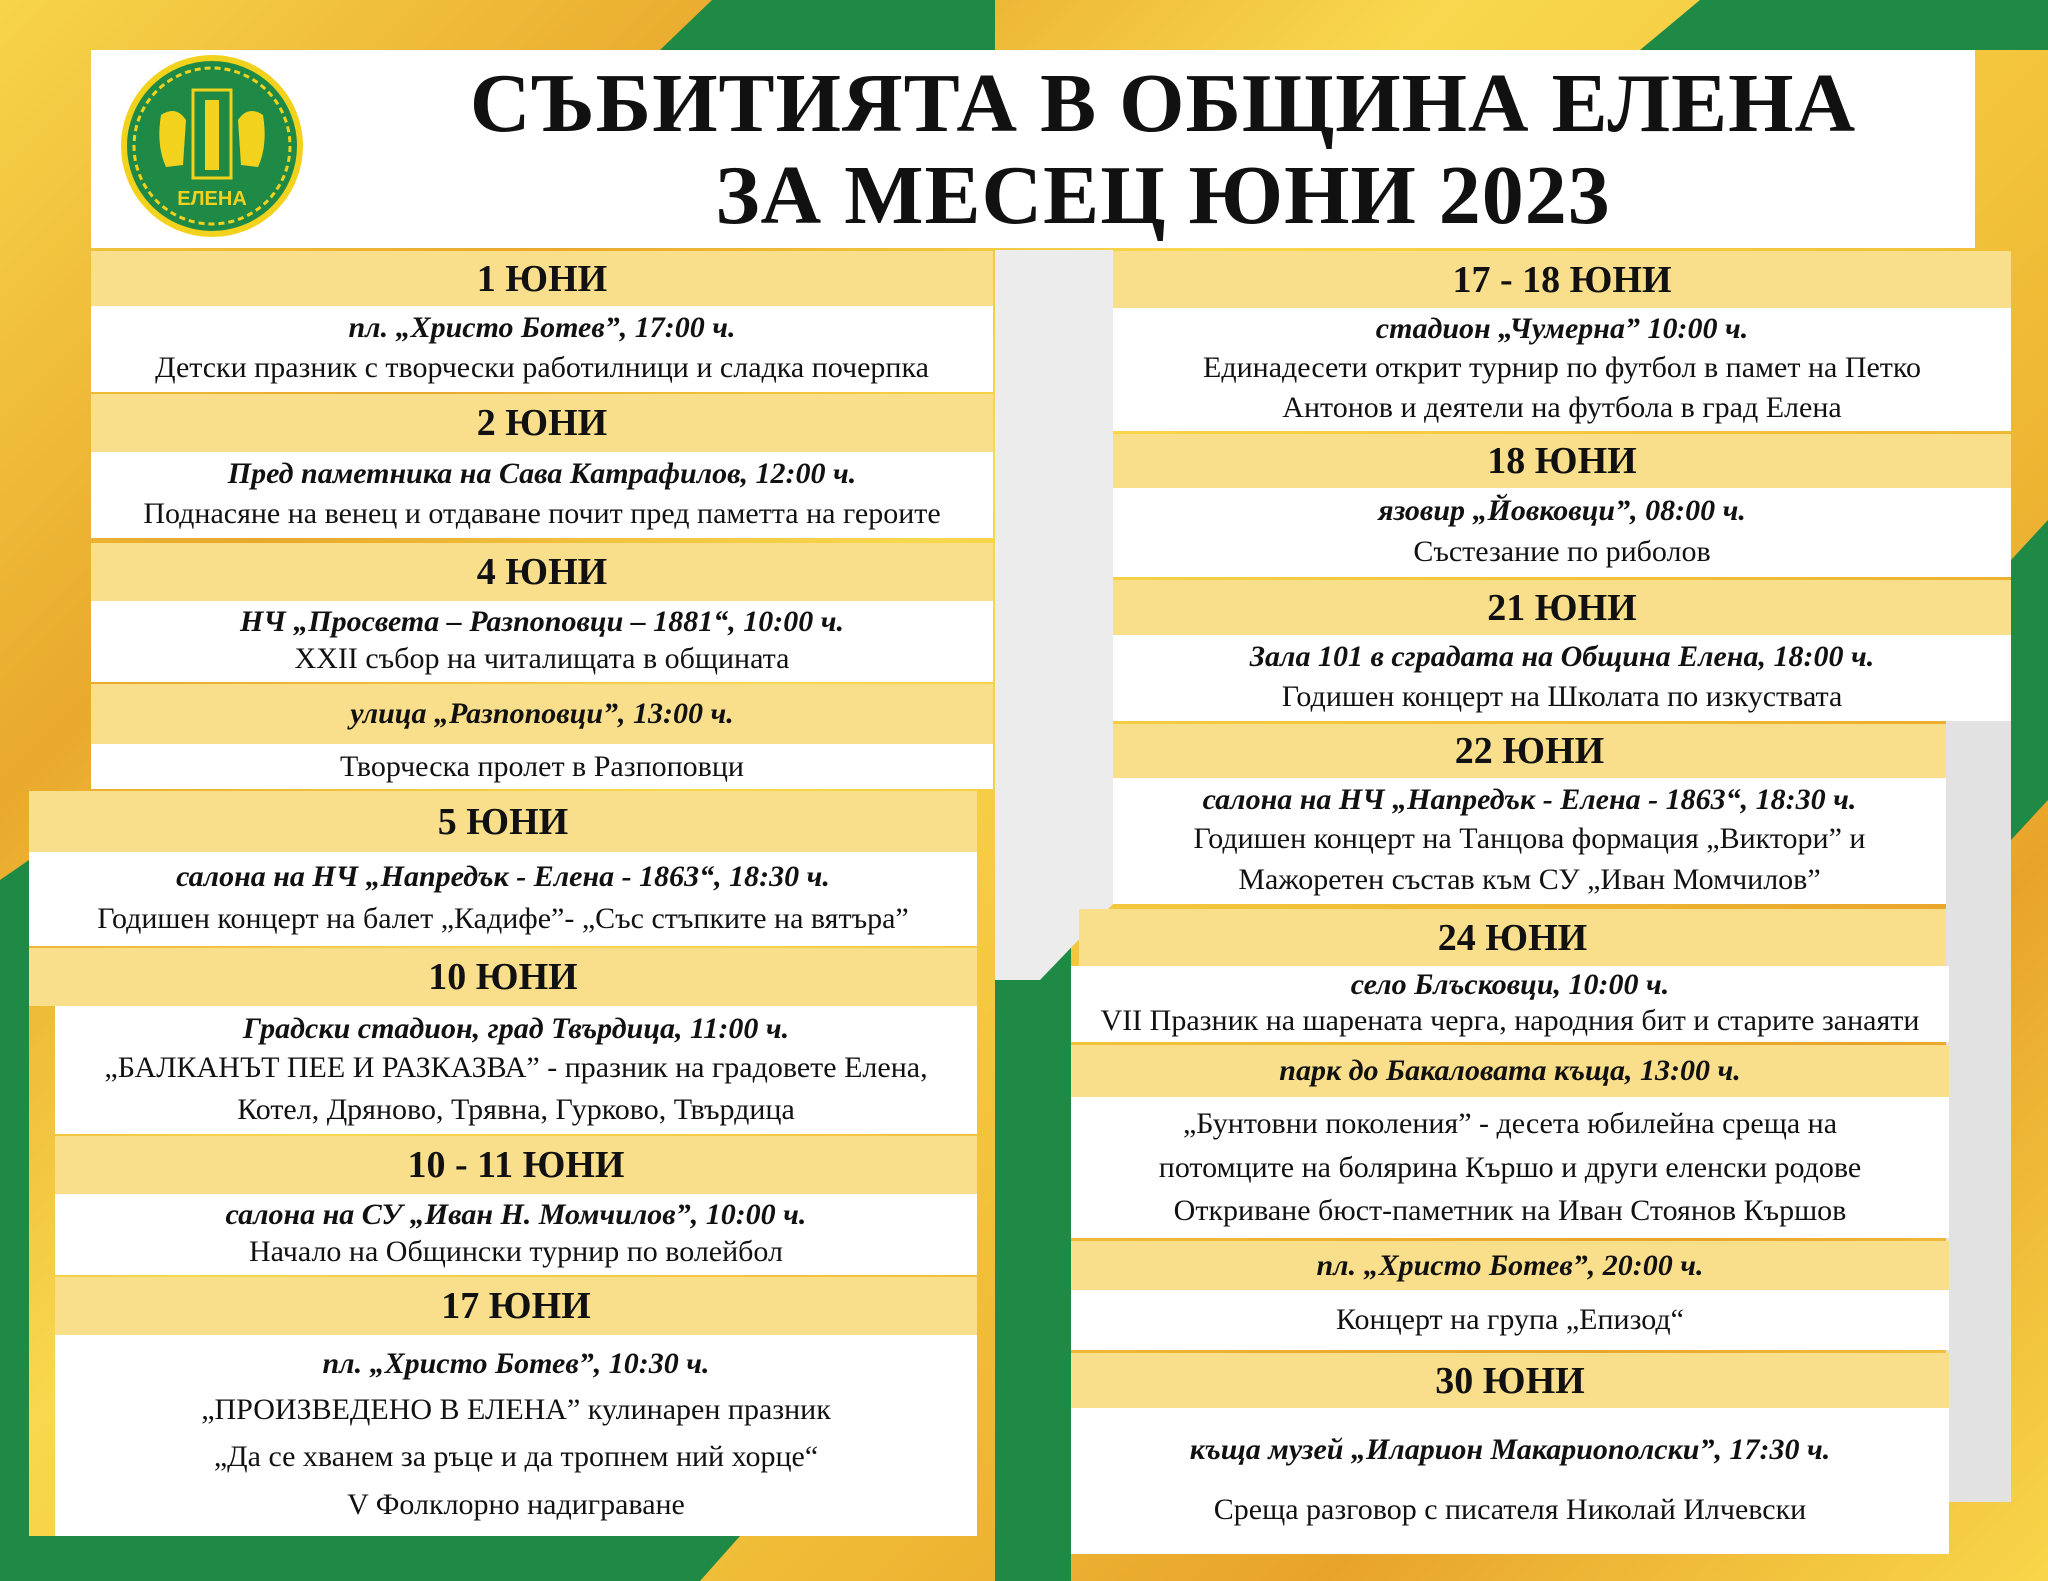  I want to click on event-venue-time: Градски стадион, град Твърдица, 11:00 ч., so click(516, 1028).